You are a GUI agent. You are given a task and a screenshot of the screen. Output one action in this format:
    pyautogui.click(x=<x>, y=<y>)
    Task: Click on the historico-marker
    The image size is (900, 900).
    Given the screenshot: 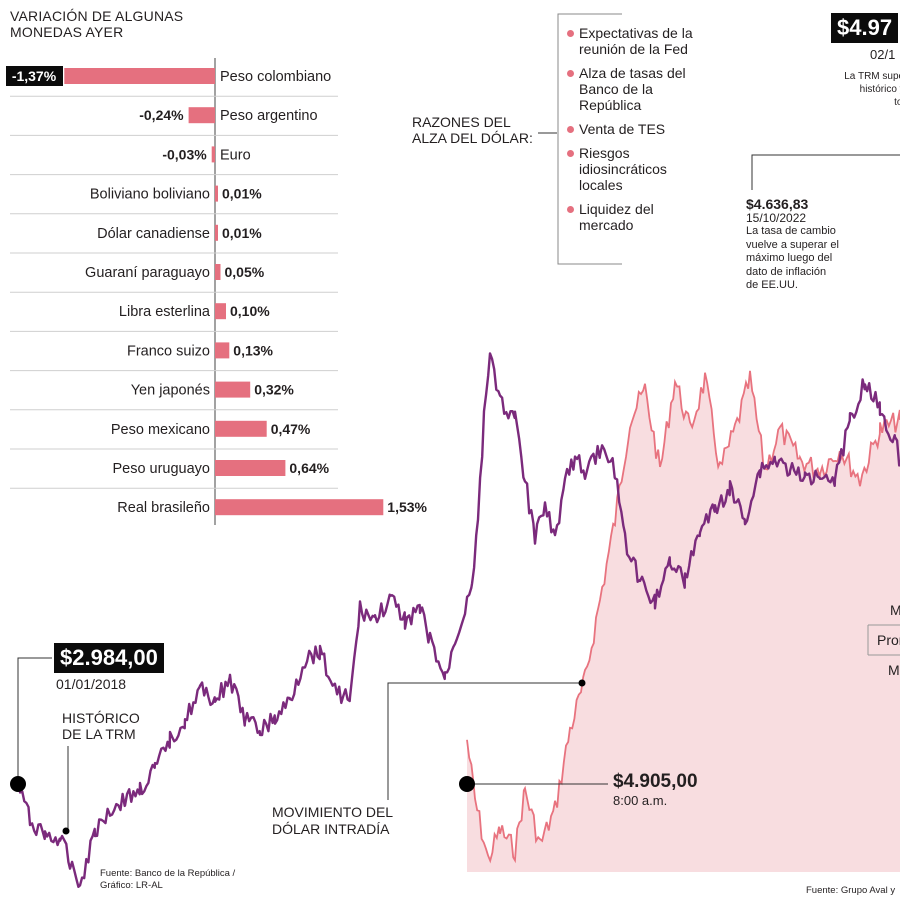 What is the action you would take?
    pyautogui.click(x=66, y=831)
    